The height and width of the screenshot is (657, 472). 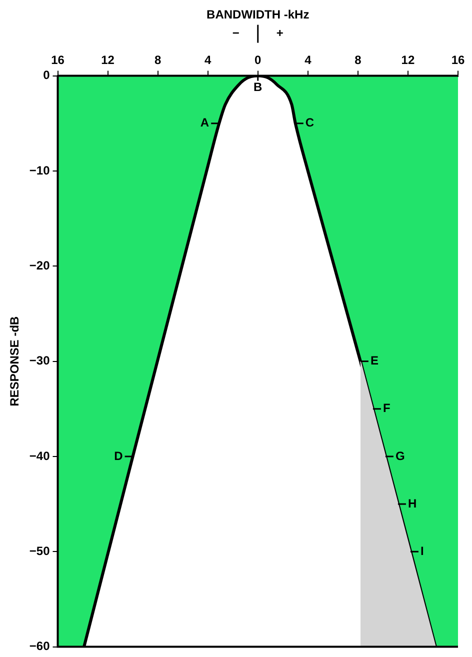 I want to click on x-tick-label: 0, so click(x=258, y=59).